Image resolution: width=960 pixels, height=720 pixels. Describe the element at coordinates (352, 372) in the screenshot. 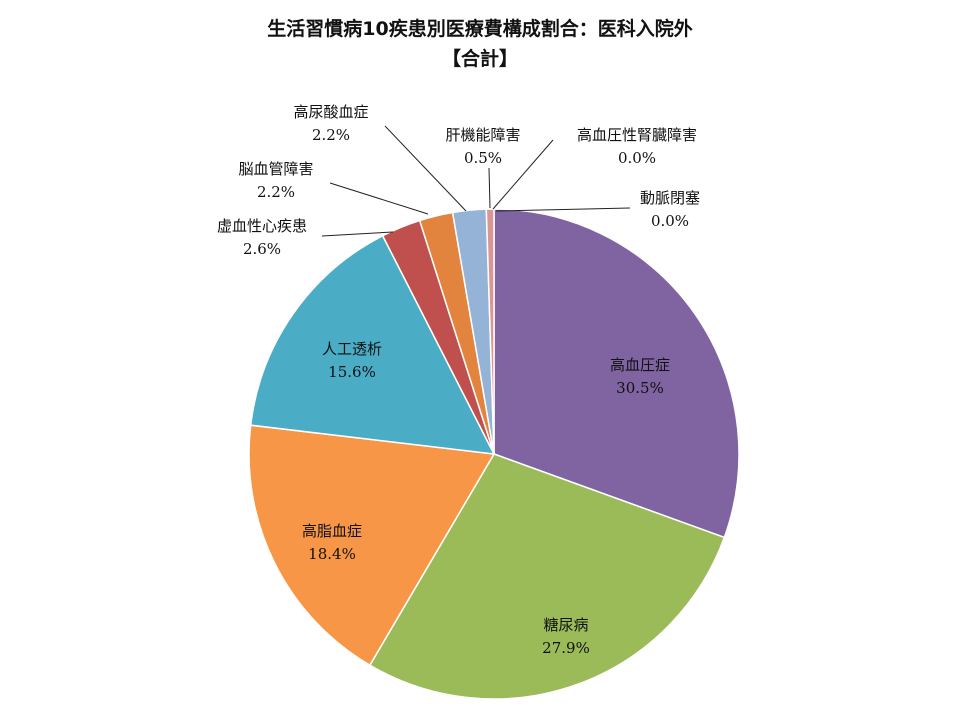

I see `slice-value-3: 15.6%` at that location.